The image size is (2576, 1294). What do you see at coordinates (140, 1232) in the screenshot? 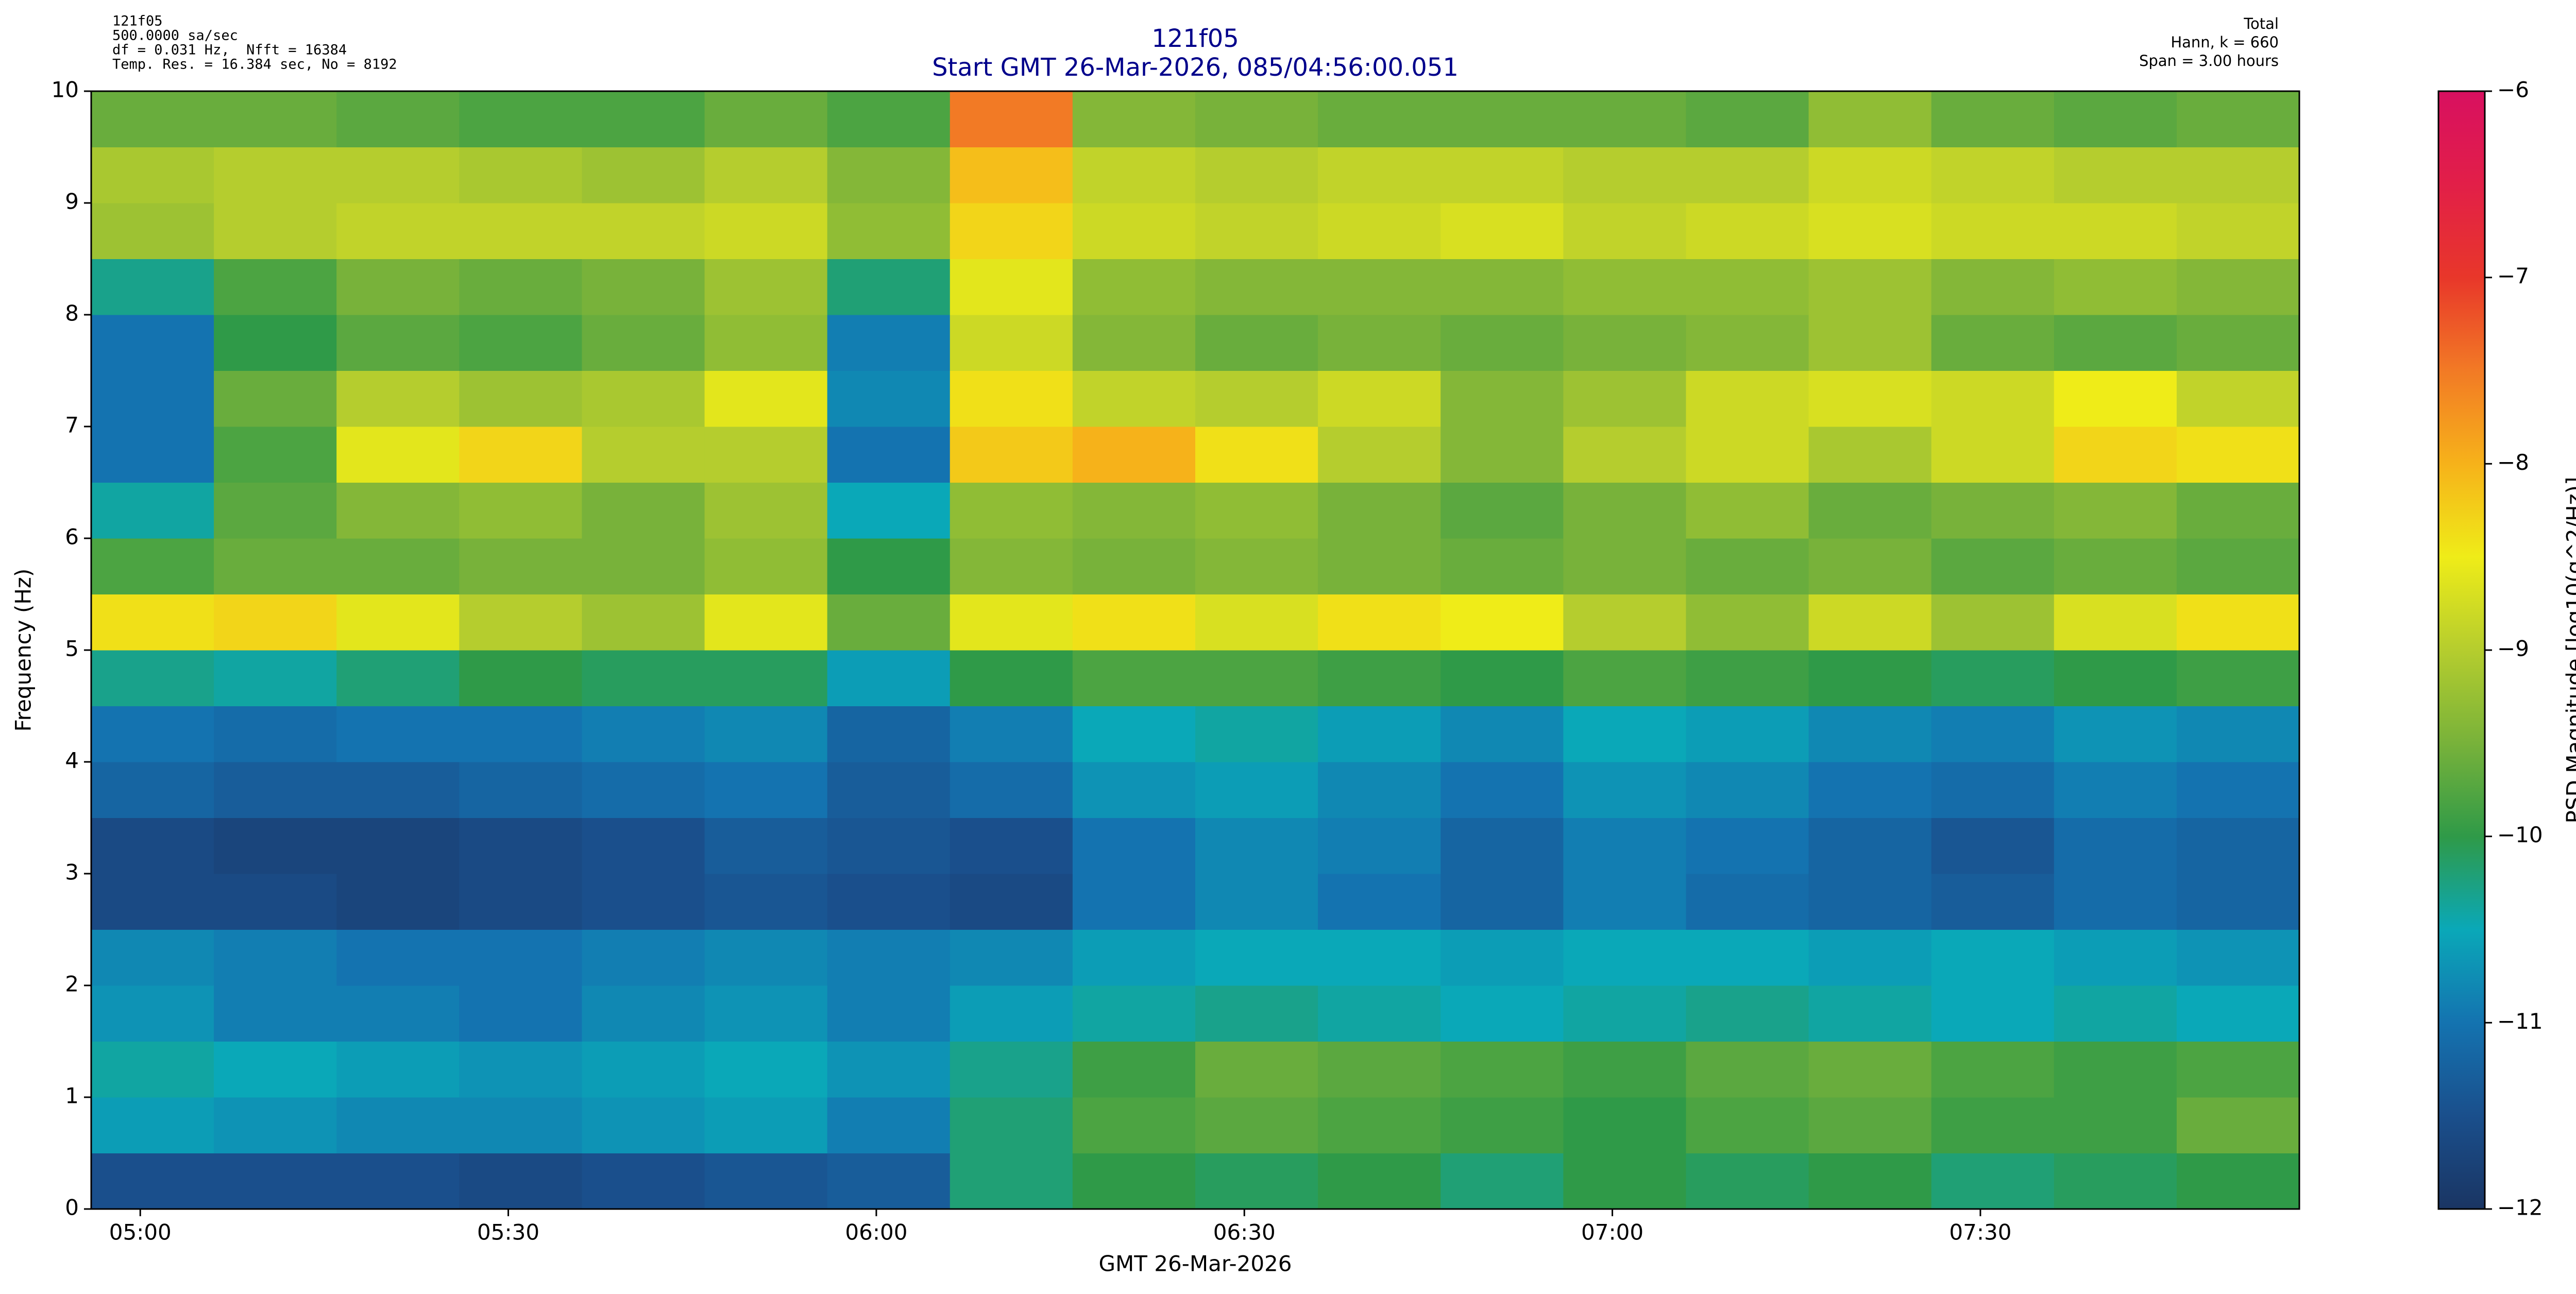
I see `x-tick-label: 05:00` at bounding box center [140, 1232].